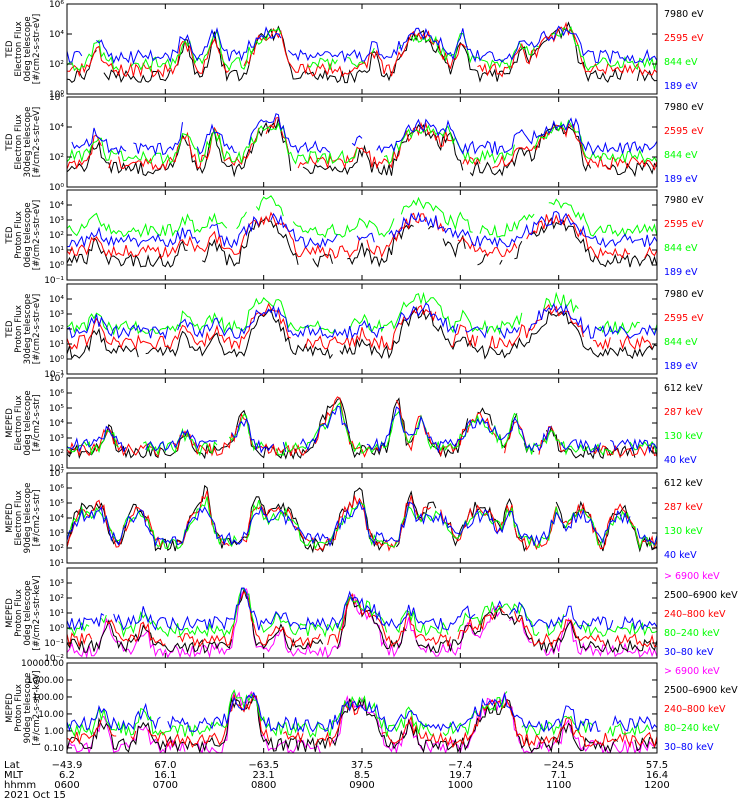 The height and width of the screenshot is (800, 750). What do you see at coordinates (54, 749) in the screenshot?
I see `y-tick-label-8-1: 0.10` at bounding box center [54, 749].